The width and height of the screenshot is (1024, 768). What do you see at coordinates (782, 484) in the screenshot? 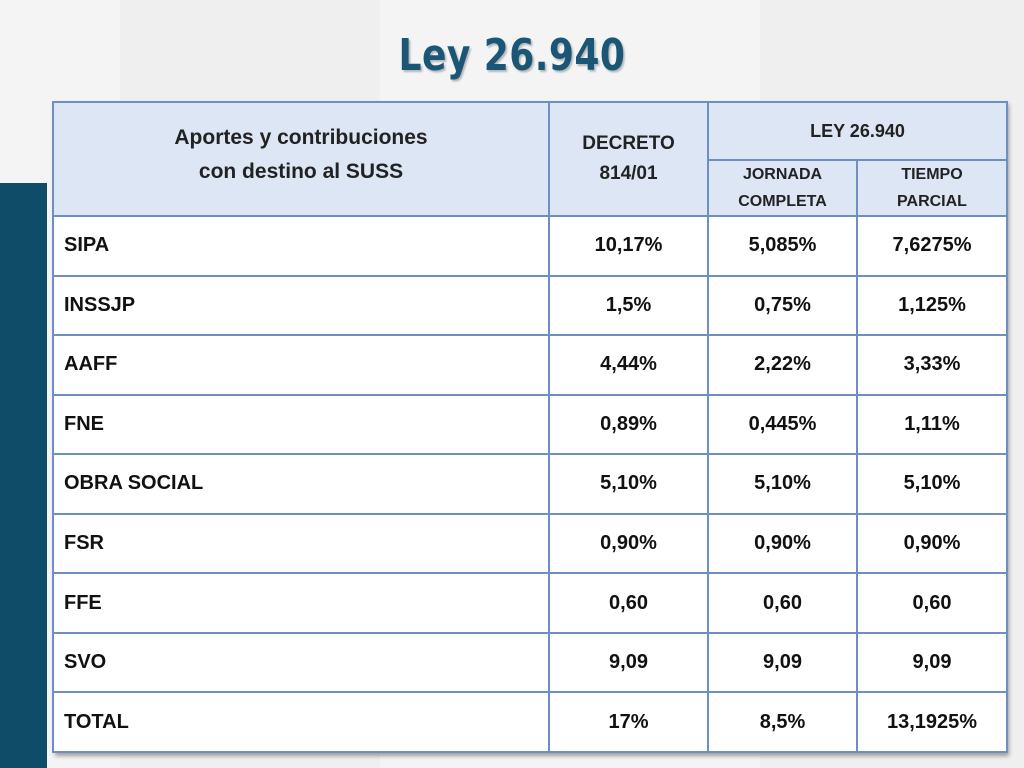
I see `cell-jornada: 5,10%` at bounding box center [782, 484].